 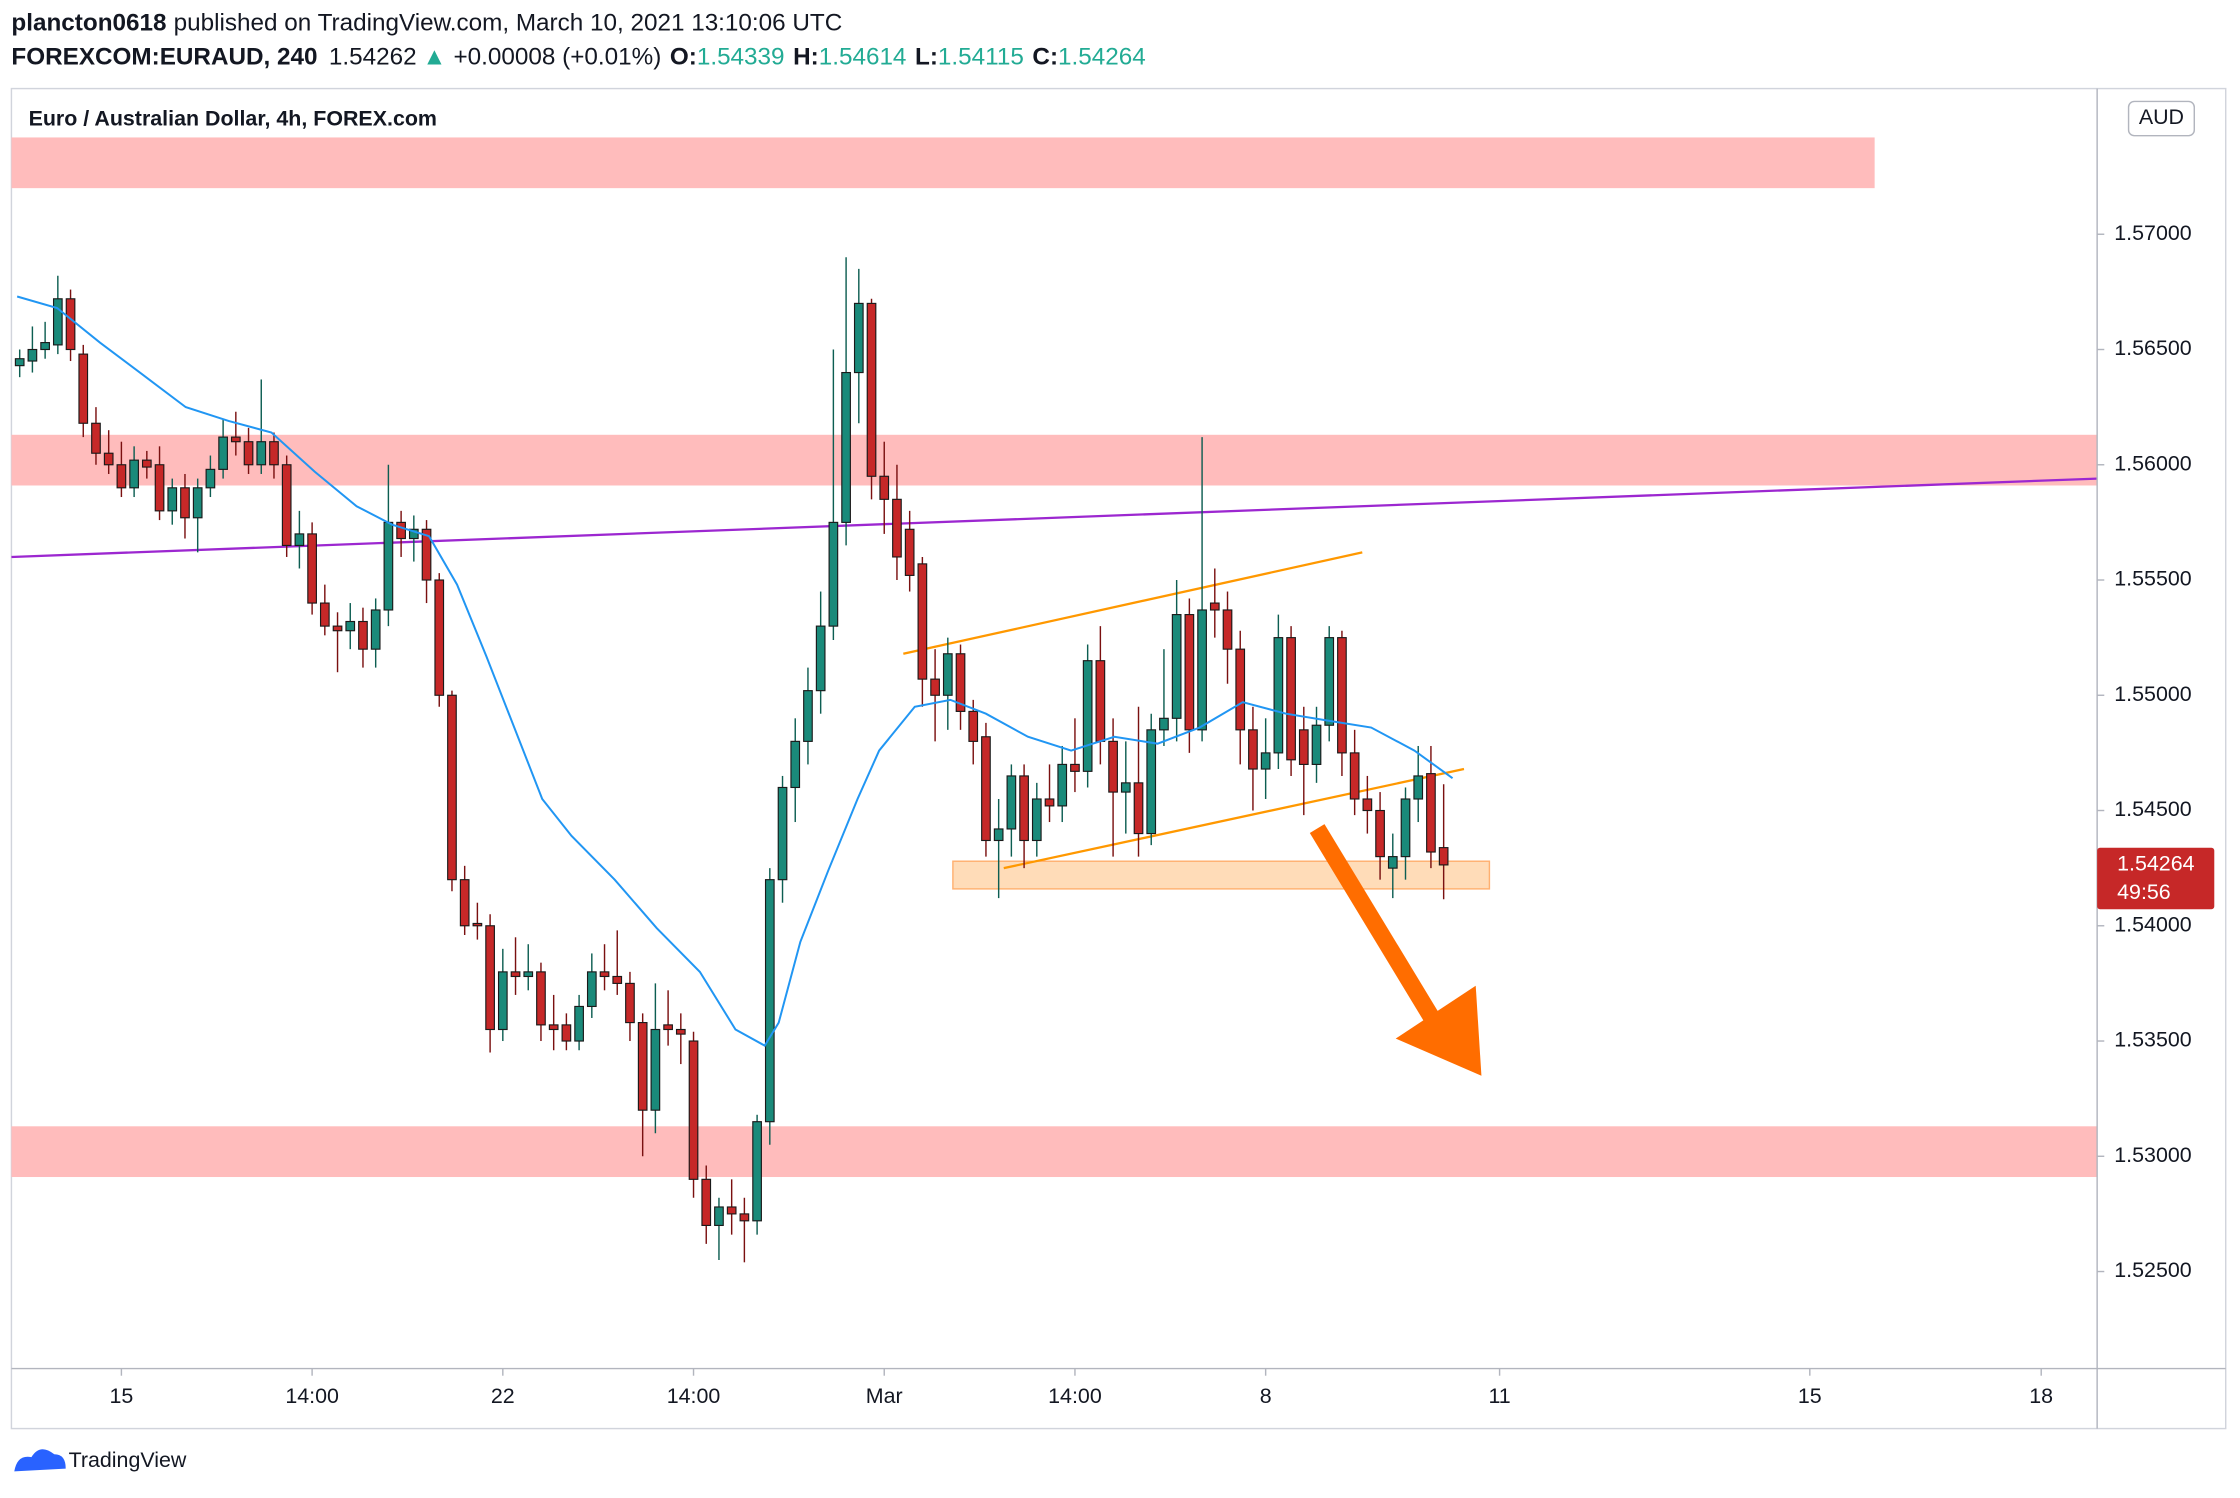 I want to click on high: 1.54614, so click(x=863, y=57).